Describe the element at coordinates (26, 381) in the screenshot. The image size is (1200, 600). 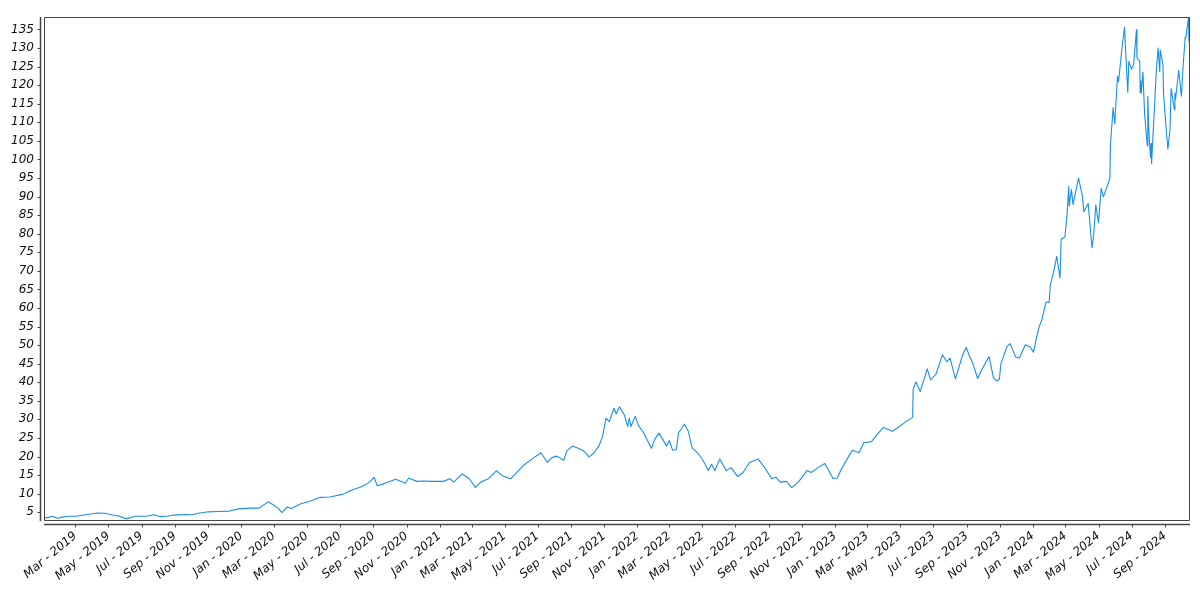
I see `y-tick-label: 40` at that location.